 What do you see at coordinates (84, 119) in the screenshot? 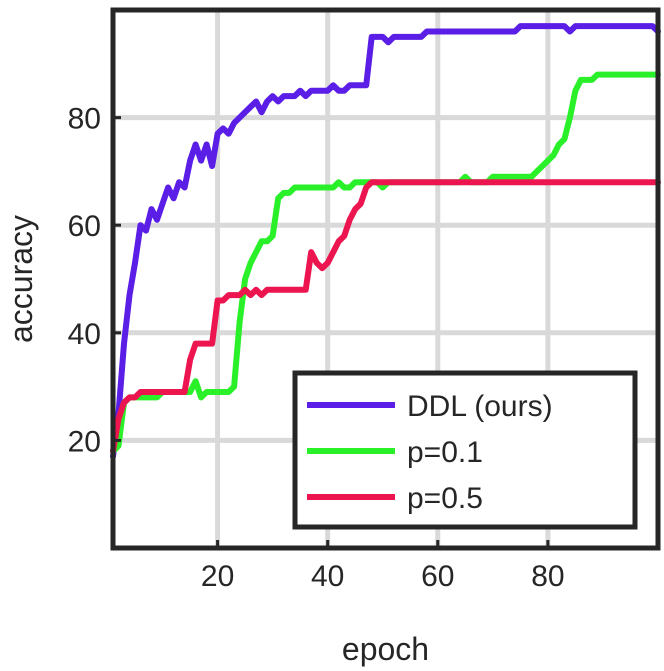
I see `y-tick-label: 80` at bounding box center [84, 119].